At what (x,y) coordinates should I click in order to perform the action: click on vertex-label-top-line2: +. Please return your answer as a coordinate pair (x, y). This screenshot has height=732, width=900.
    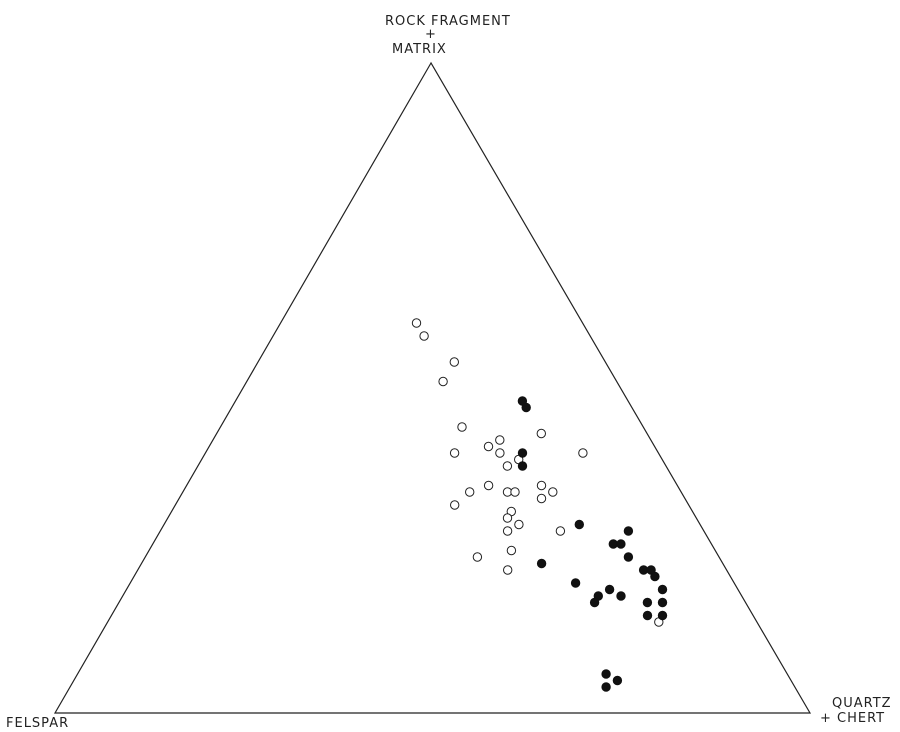
    Looking at the image, I should click on (431, 34).